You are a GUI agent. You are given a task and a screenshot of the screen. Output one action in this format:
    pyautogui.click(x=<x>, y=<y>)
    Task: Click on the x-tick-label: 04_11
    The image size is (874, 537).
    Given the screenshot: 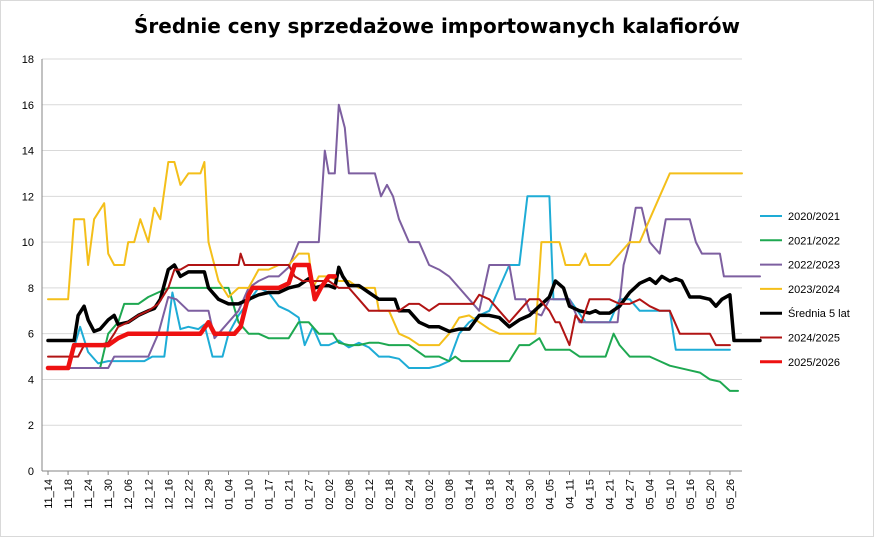 What is the action you would take?
    pyautogui.click(x=570, y=494)
    